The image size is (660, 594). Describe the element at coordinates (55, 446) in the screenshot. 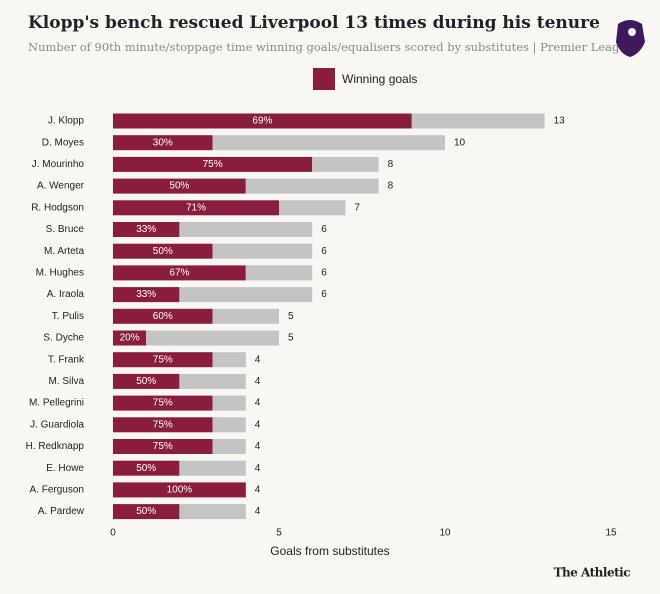

I see `y-tick-label: H. Redknapp` at that location.